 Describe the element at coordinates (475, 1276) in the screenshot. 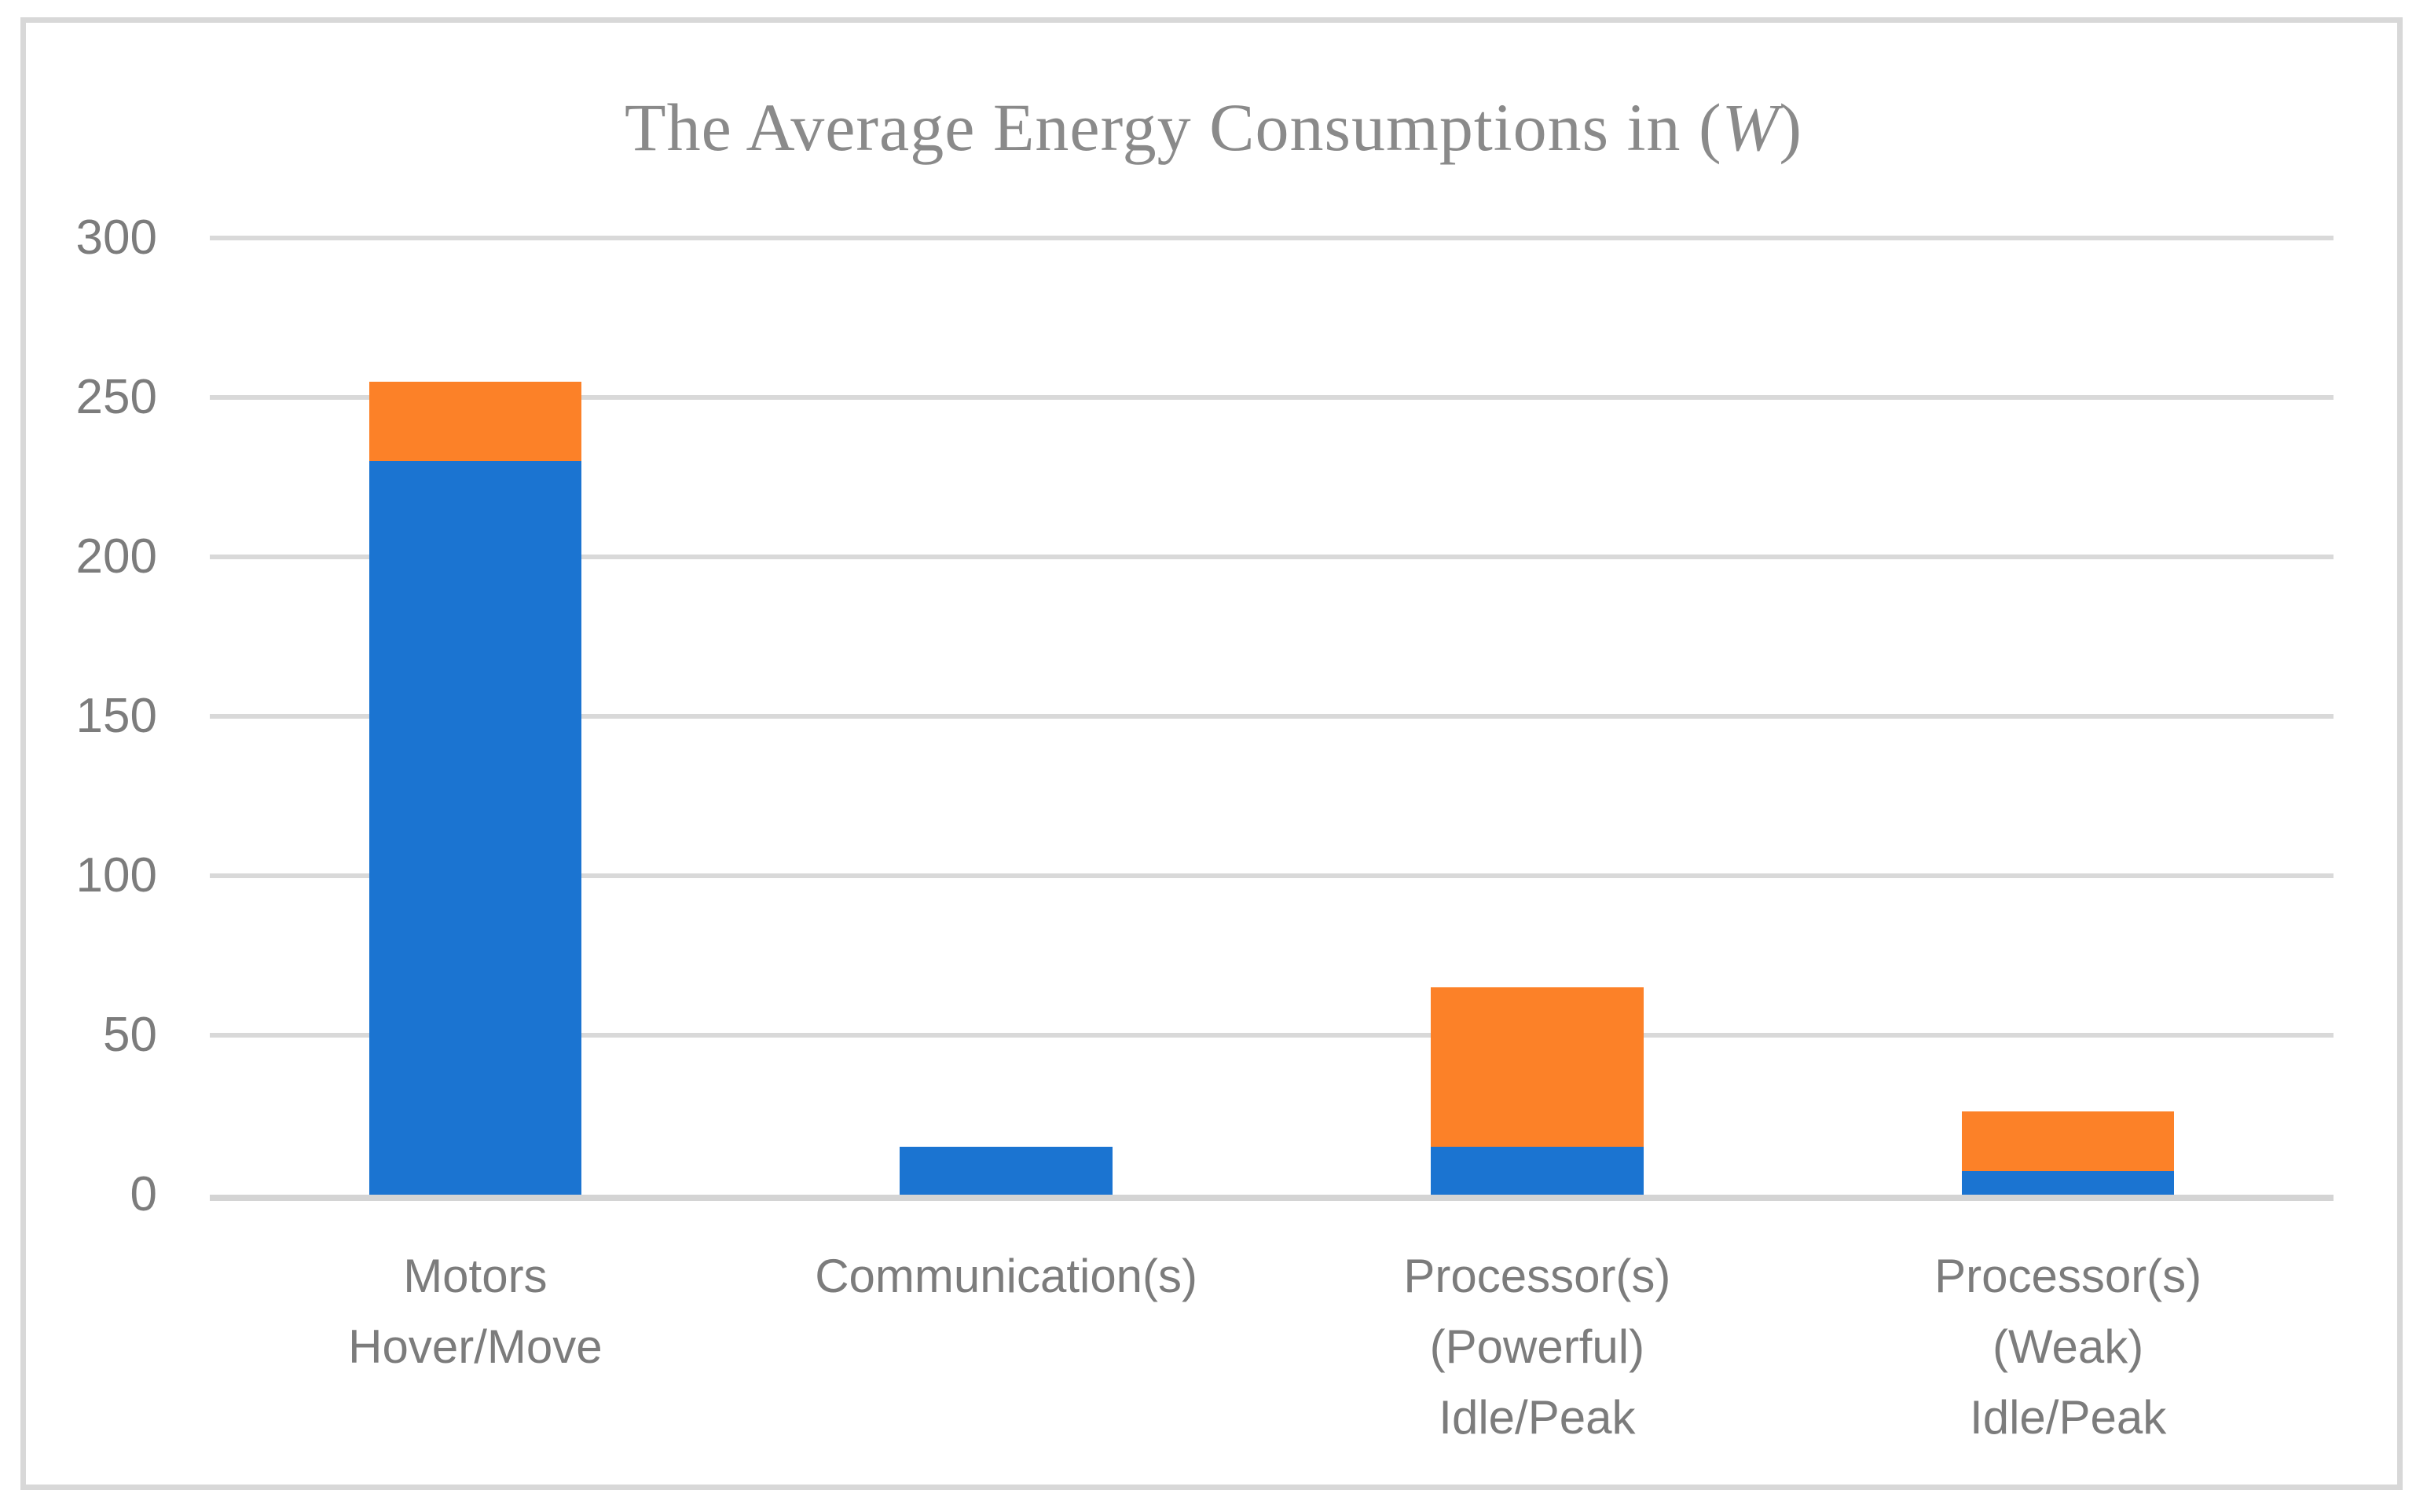

I see `category-line: Motors` at that location.